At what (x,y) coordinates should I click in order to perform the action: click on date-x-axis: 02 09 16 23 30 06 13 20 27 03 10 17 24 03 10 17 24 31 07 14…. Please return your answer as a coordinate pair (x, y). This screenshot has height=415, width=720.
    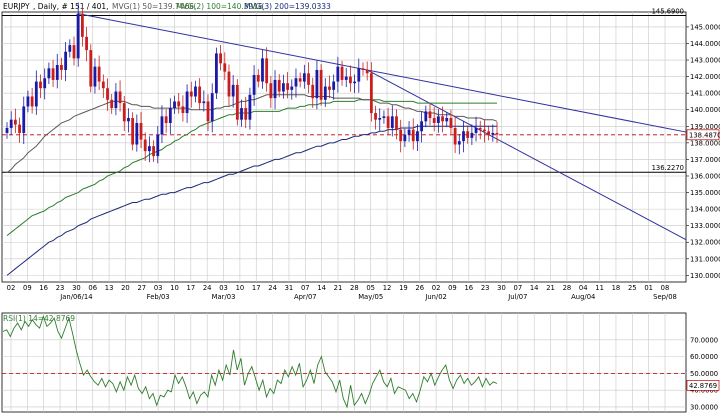
    Looking at the image, I should click on (342, 292).